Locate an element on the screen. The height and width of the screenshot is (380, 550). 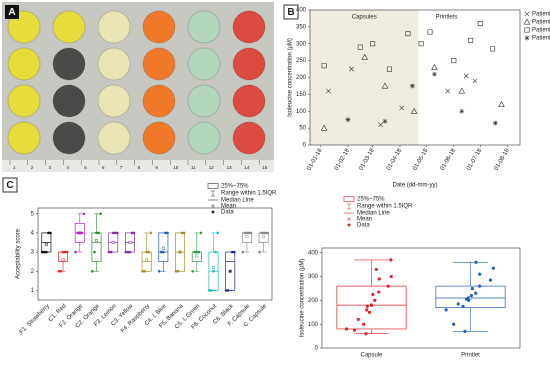
ruler-label: 7 is located at coordinates (121, 167).